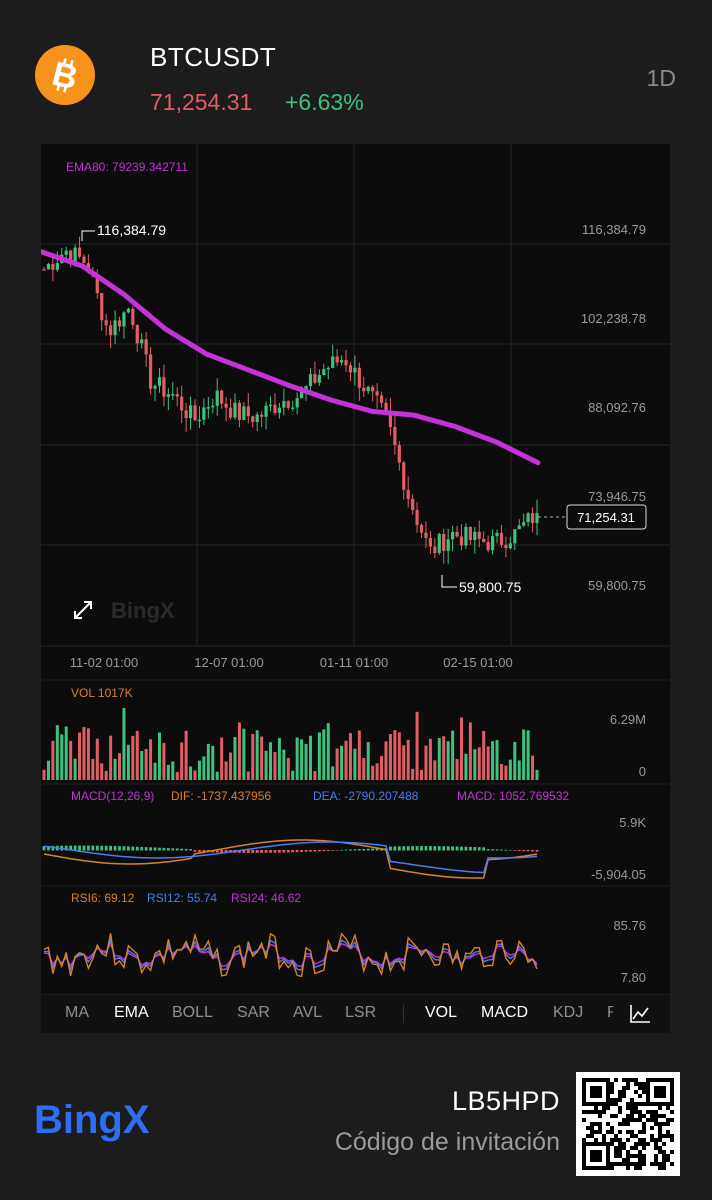 This screenshot has width=712, height=1200. I want to click on watermark-logo: BingX, so click(143, 610).